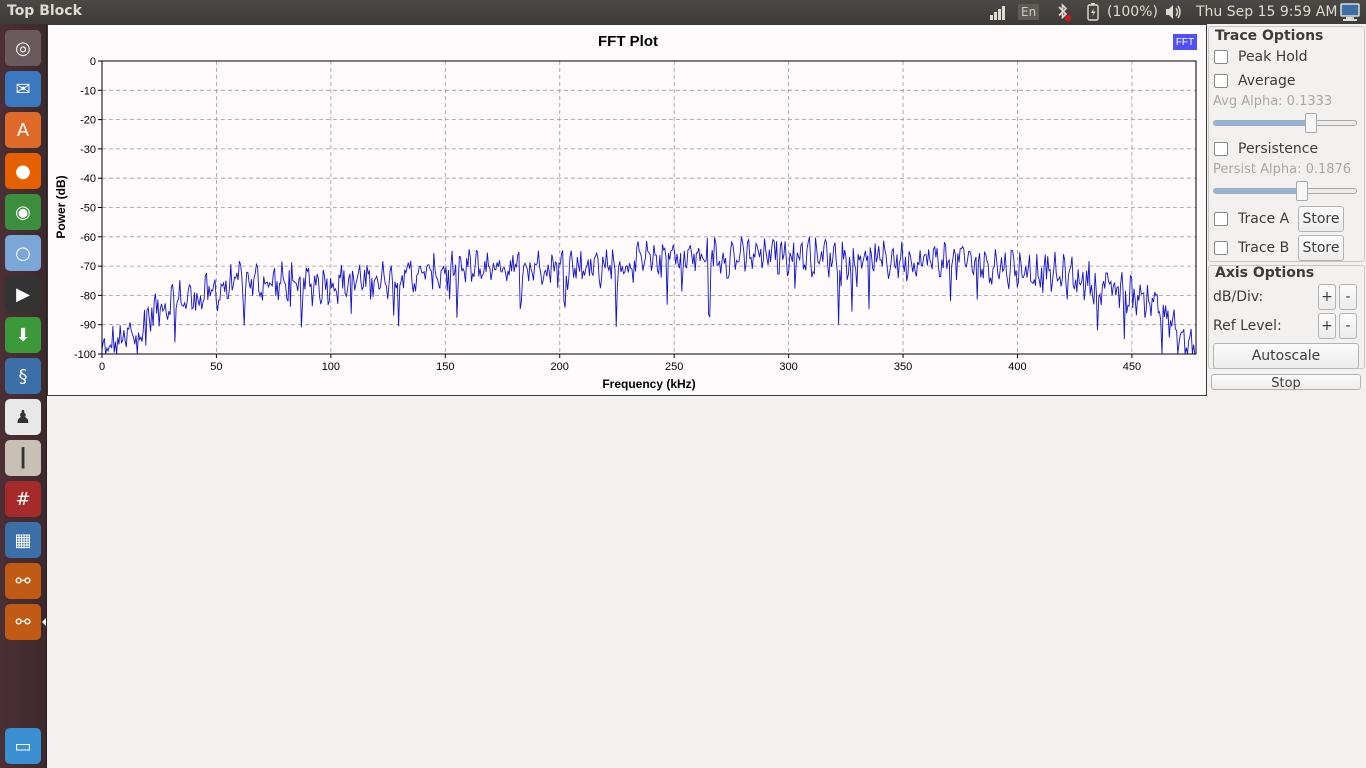 Image resolution: width=1366 pixels, height=768 pixels. What do you see at coordinates (88, 267) in the screenshot?
I see `y-tick-label: -70` at bounding box center [88, 267].